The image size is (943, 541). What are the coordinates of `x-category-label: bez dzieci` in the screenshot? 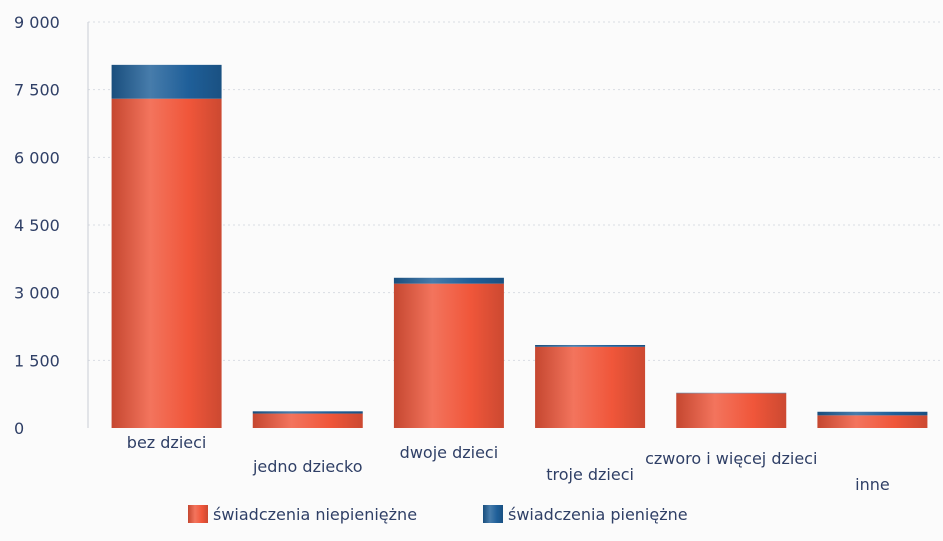 It's located at (167, 442).